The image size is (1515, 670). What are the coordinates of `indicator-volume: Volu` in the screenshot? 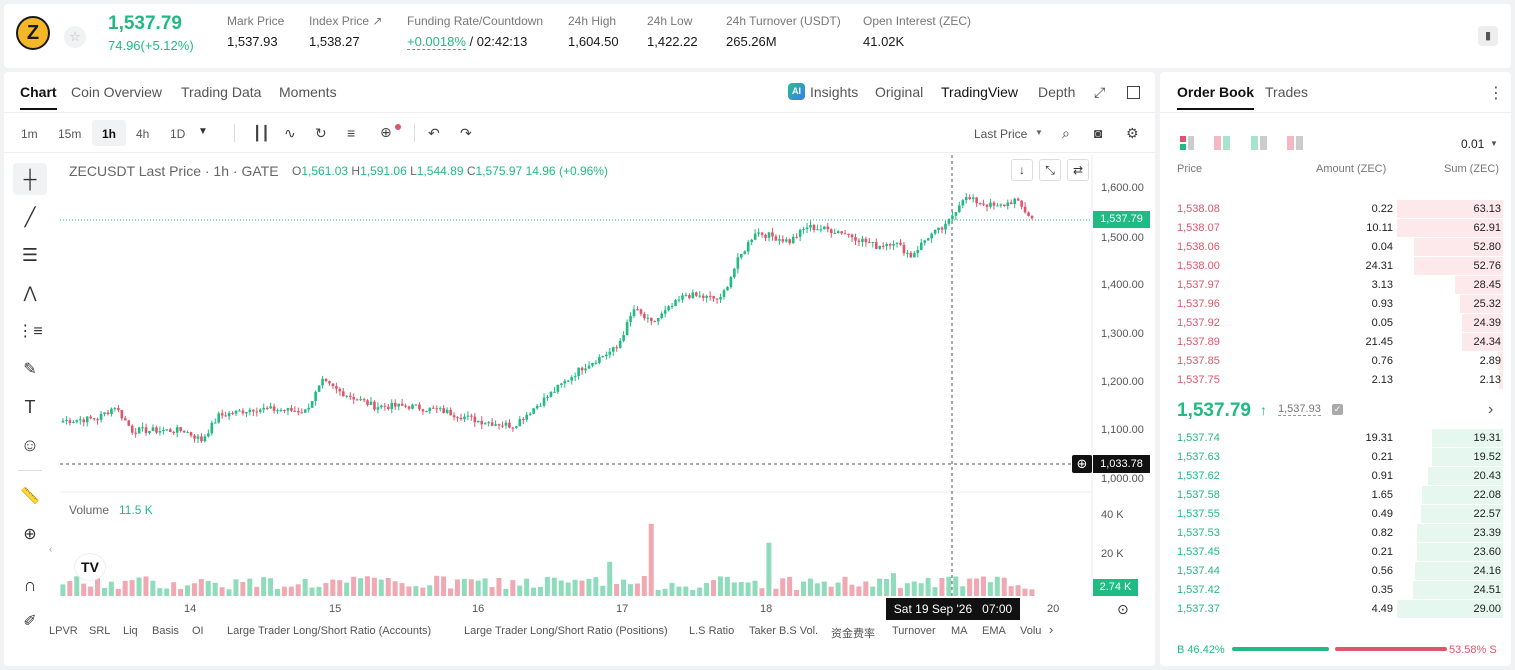 It's located at (1031, 631).